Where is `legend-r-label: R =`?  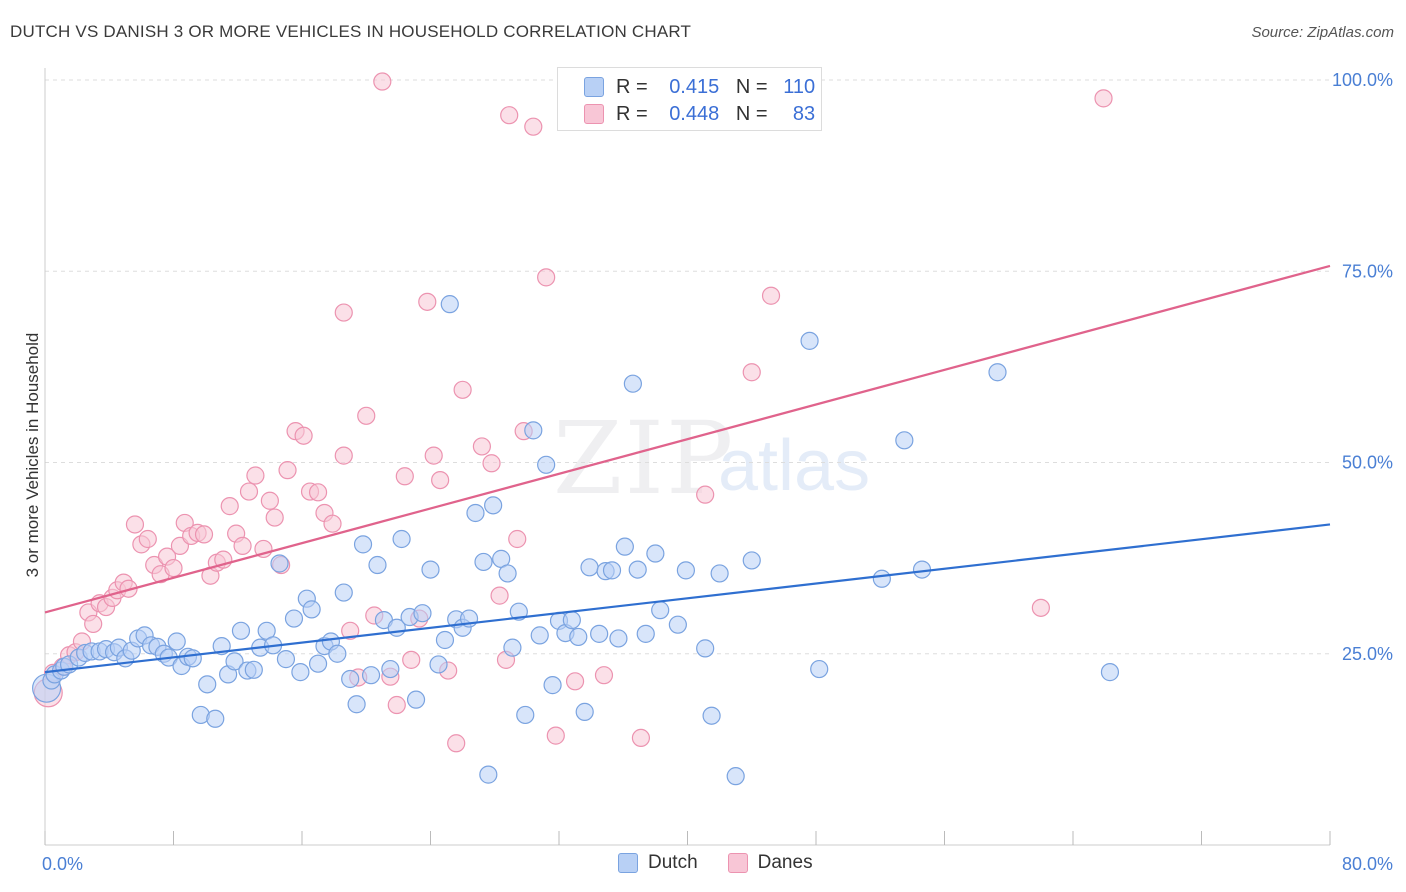
legend-r-label: R = is located at coordinates (632, 86).